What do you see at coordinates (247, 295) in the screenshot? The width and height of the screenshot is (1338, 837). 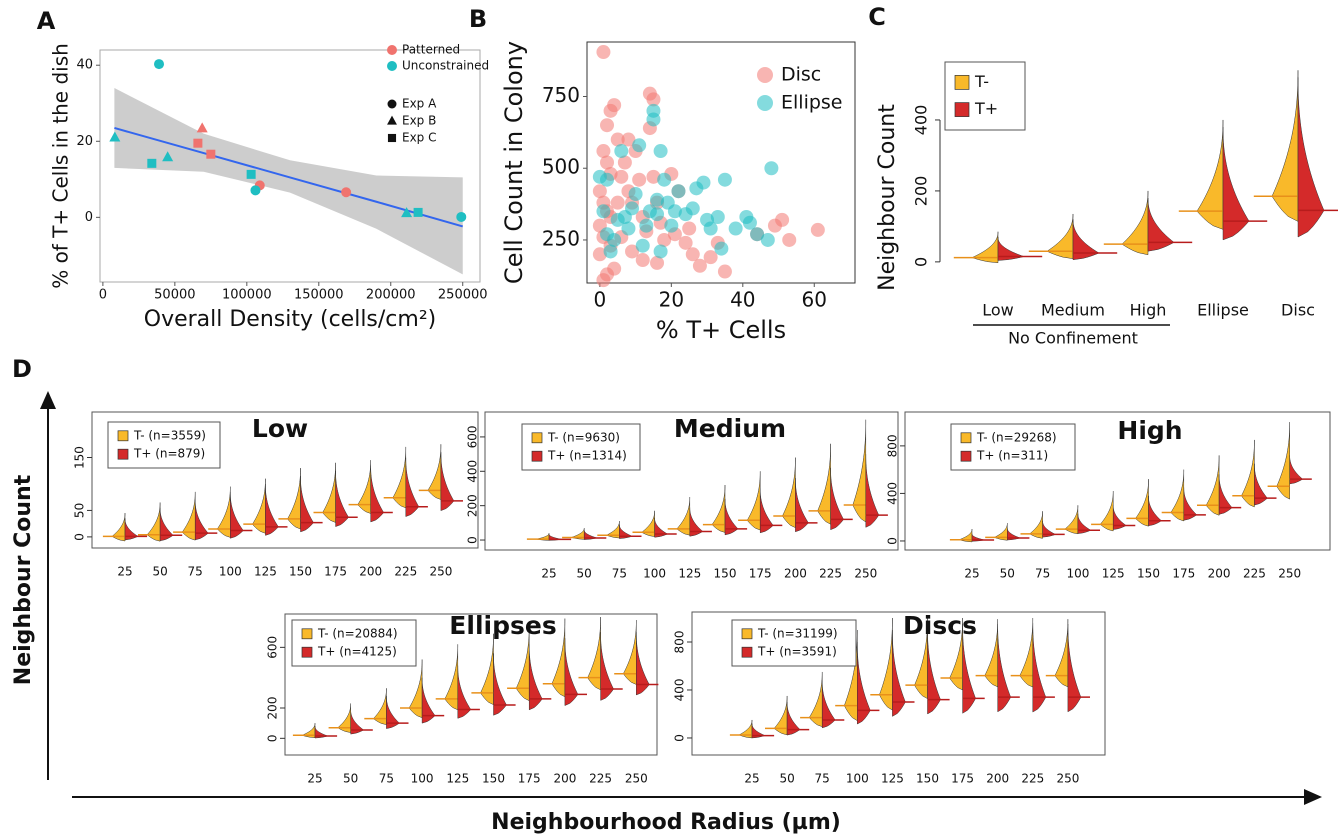 I see `x-tick-label: 100000` at bounding box center [247, 295].